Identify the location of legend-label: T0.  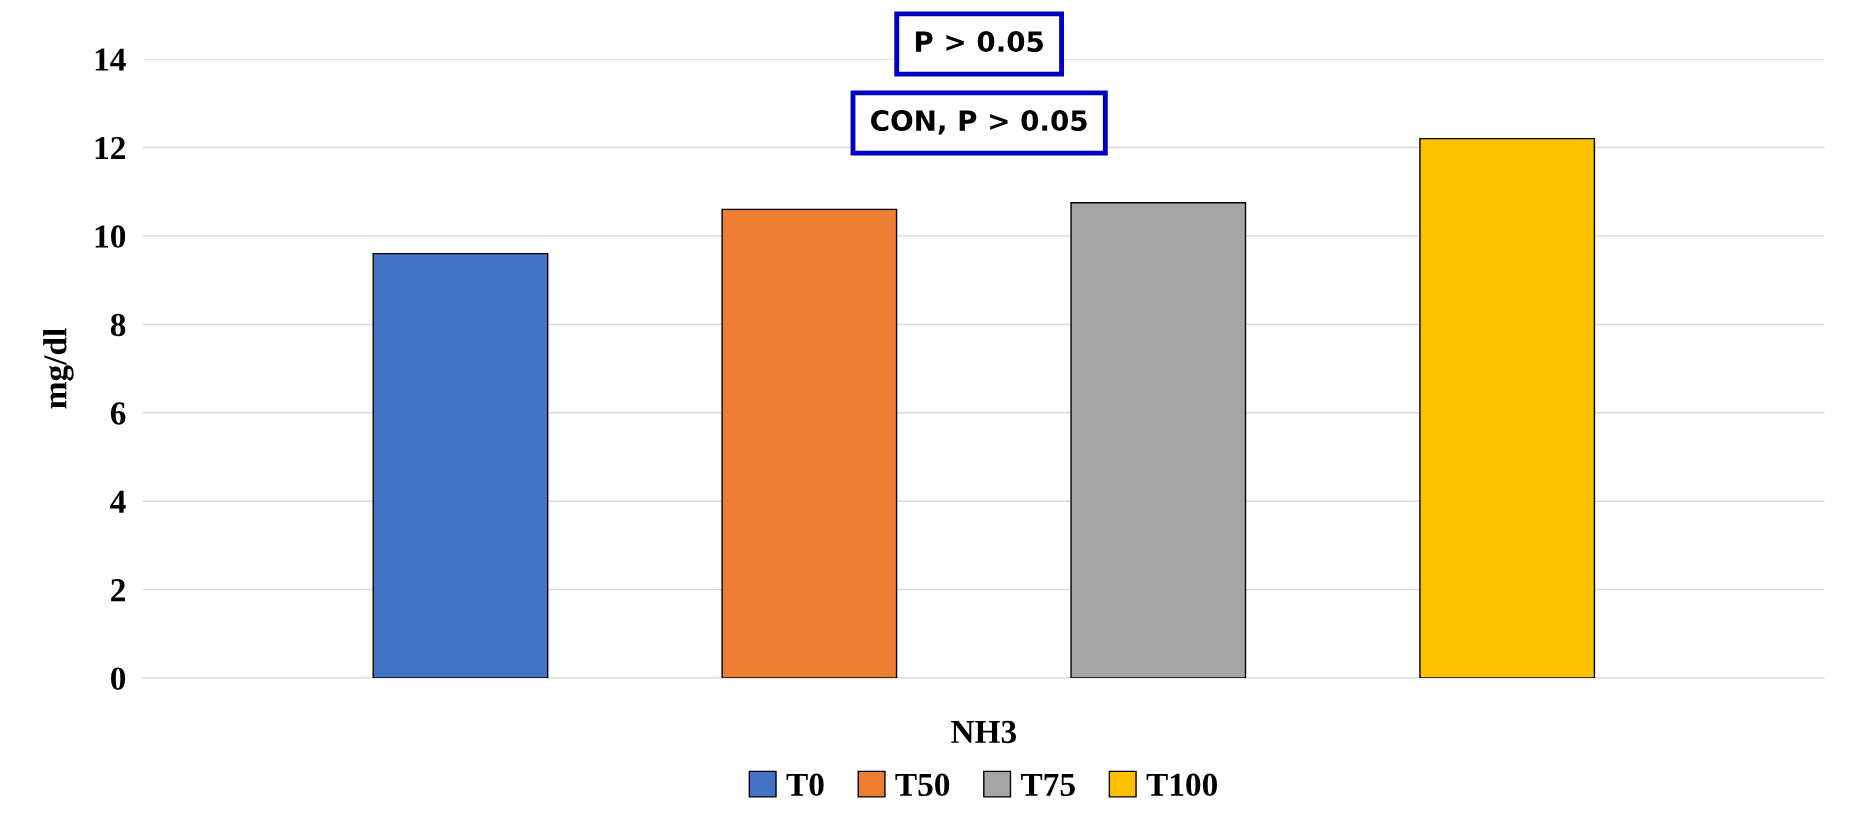
(805, 785).